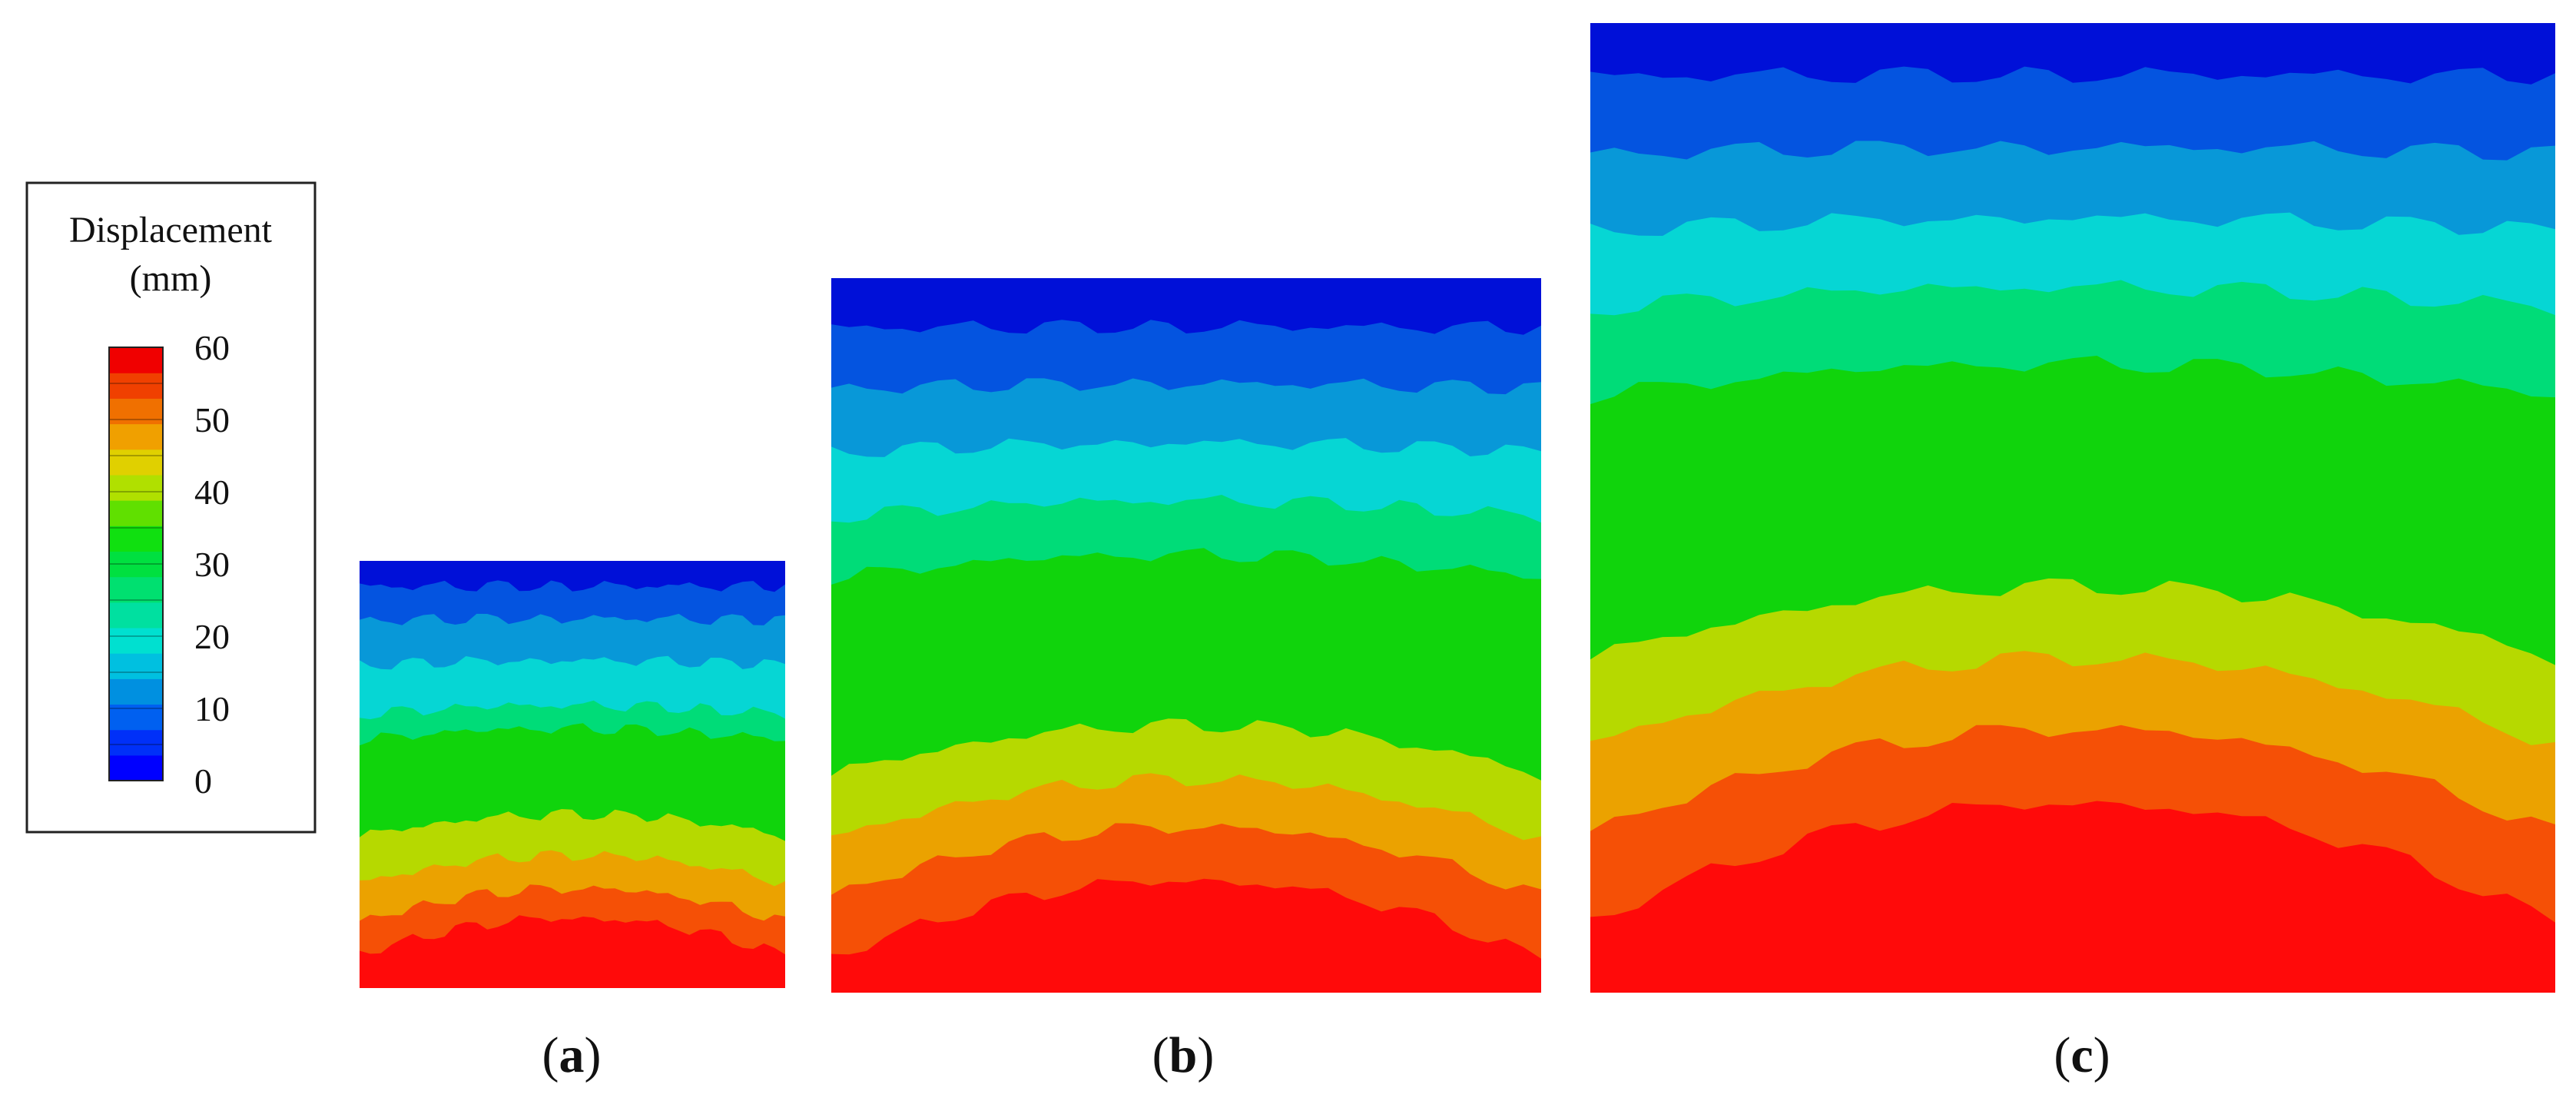 The image size is (2576, 1101). What do you see at coordinates (203, 781) in the screenshot?
I see `colorbar-tick-label: 0` at bounding box center [203, 781].